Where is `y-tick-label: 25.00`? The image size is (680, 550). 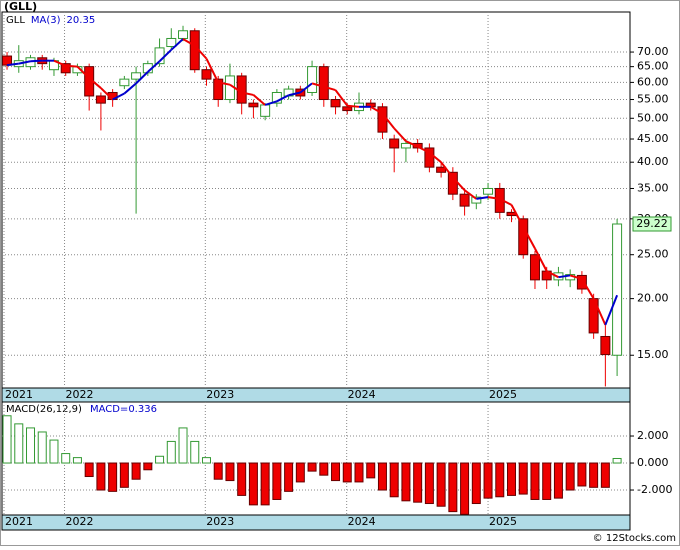 y-tick-label: 25.00 is located at coordinates (653, 254).